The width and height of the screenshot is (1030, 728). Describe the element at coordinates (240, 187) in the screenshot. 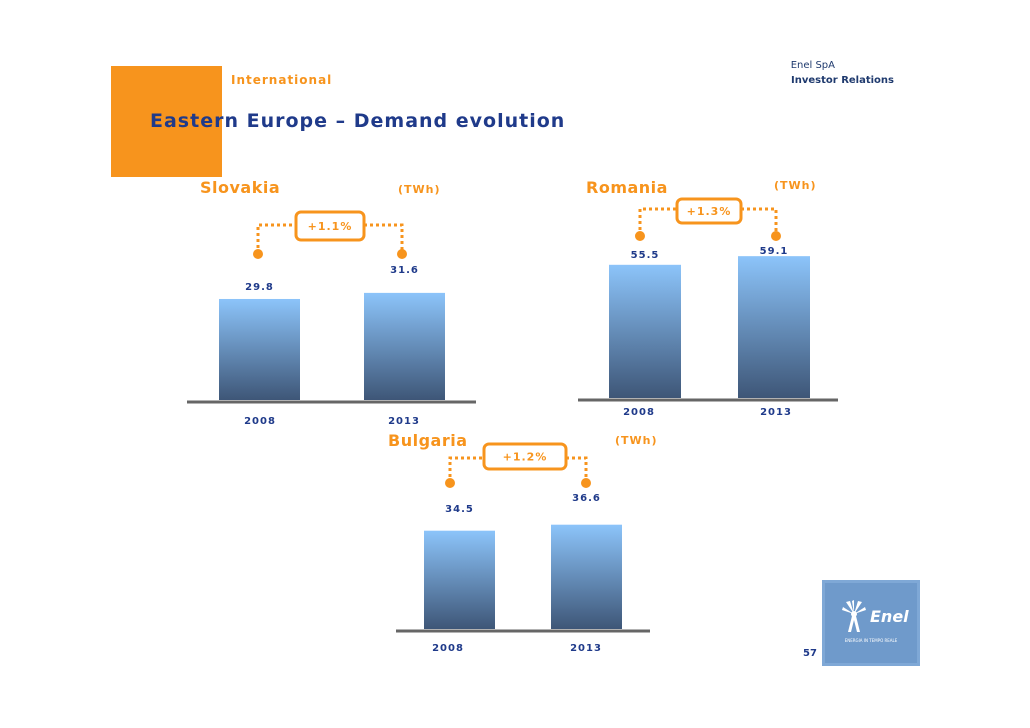

I see `slovakia-chart-title: Slovakia` at that location.